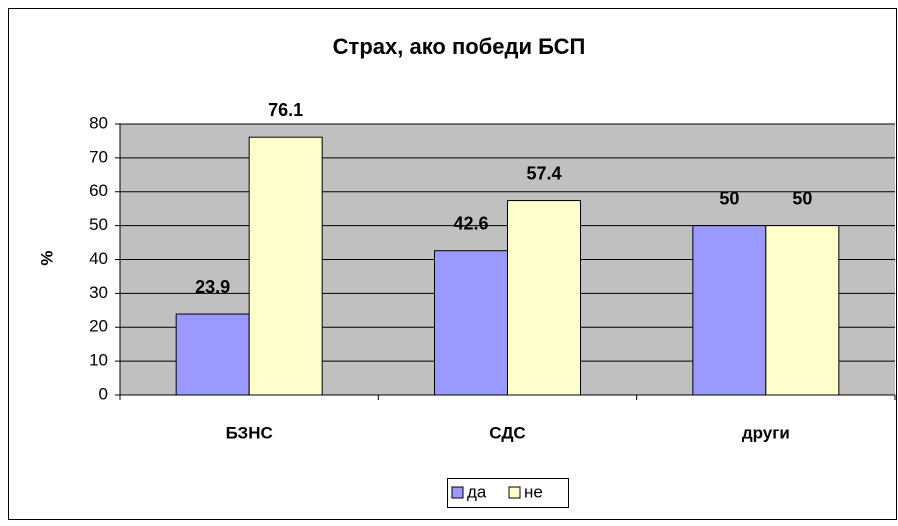  What do you see at coordinates (103, 393) in the screenshot?
I see `y-tick-label: 0` at bounding box center [103, 393].